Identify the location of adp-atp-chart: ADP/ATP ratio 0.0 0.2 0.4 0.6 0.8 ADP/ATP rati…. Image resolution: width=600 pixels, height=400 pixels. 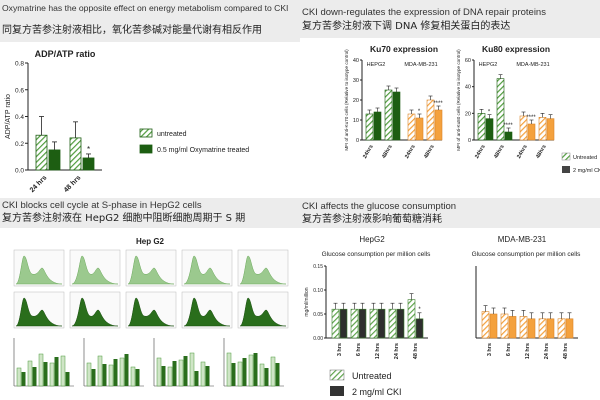
(127, 121).